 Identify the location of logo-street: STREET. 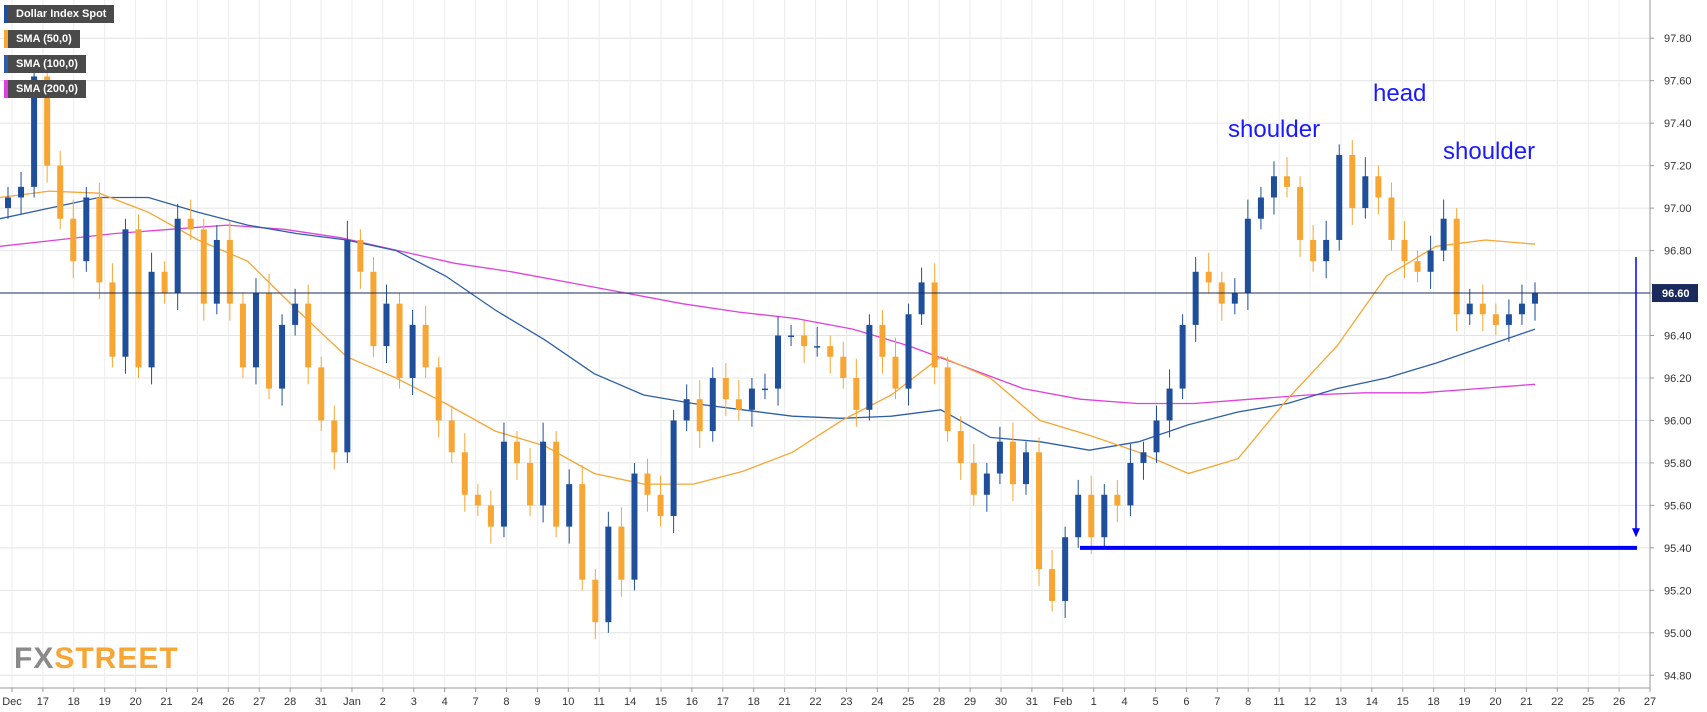
(116, 658).